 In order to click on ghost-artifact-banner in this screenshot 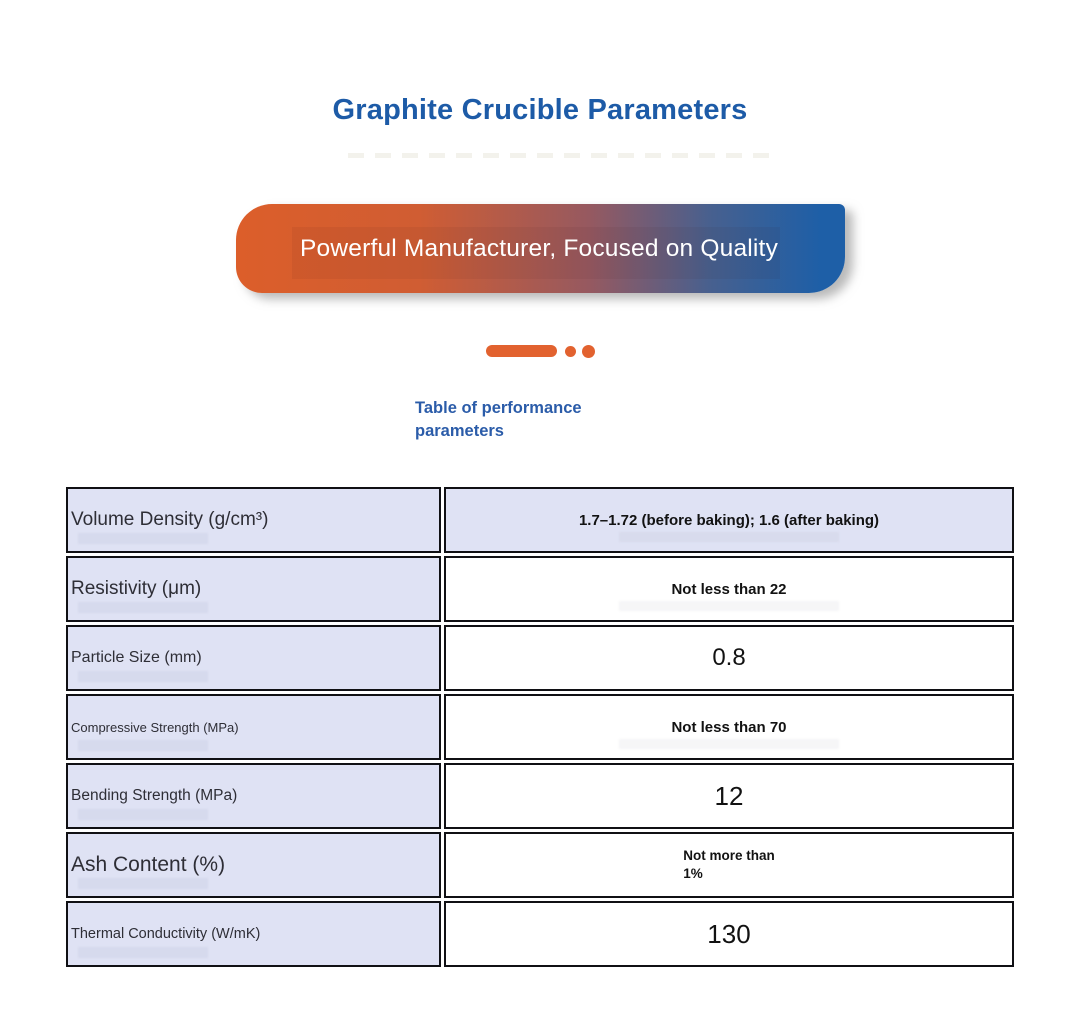, I will do `click(536, 253)`.